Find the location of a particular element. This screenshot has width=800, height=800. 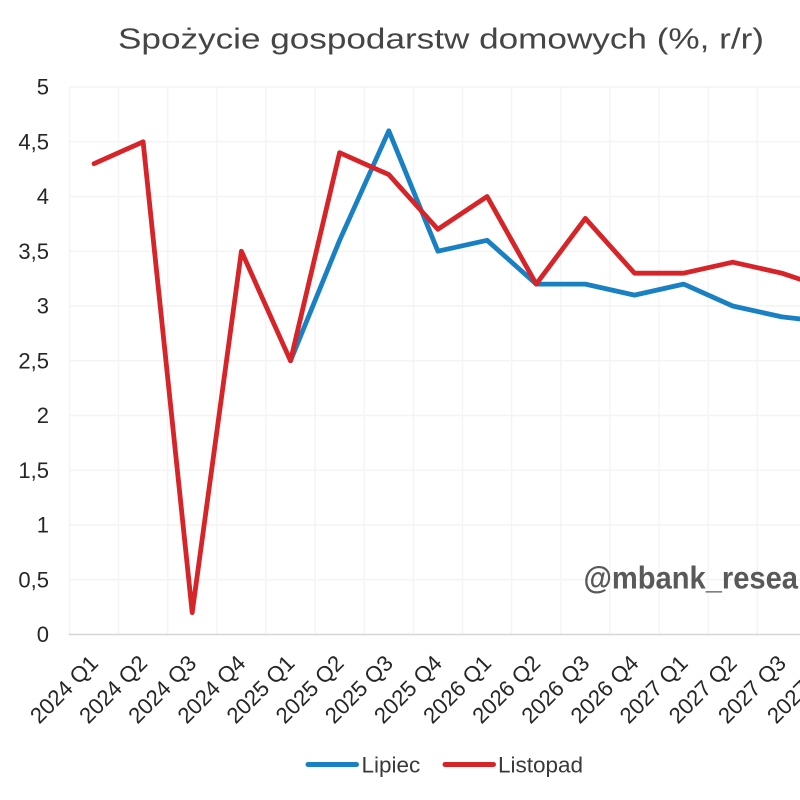

svg-text: 1 is located at coordinates (43, 525).